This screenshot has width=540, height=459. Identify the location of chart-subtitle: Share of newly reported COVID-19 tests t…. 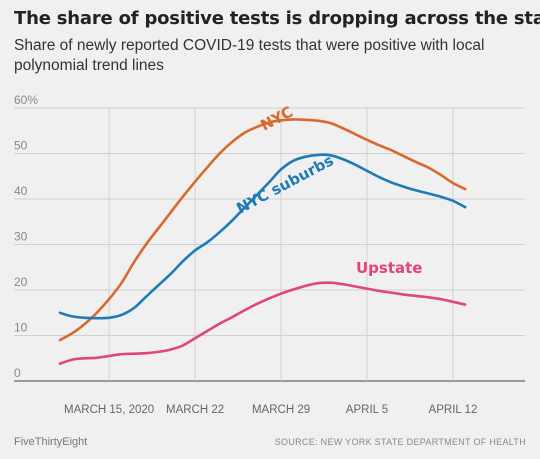
(249, 55).